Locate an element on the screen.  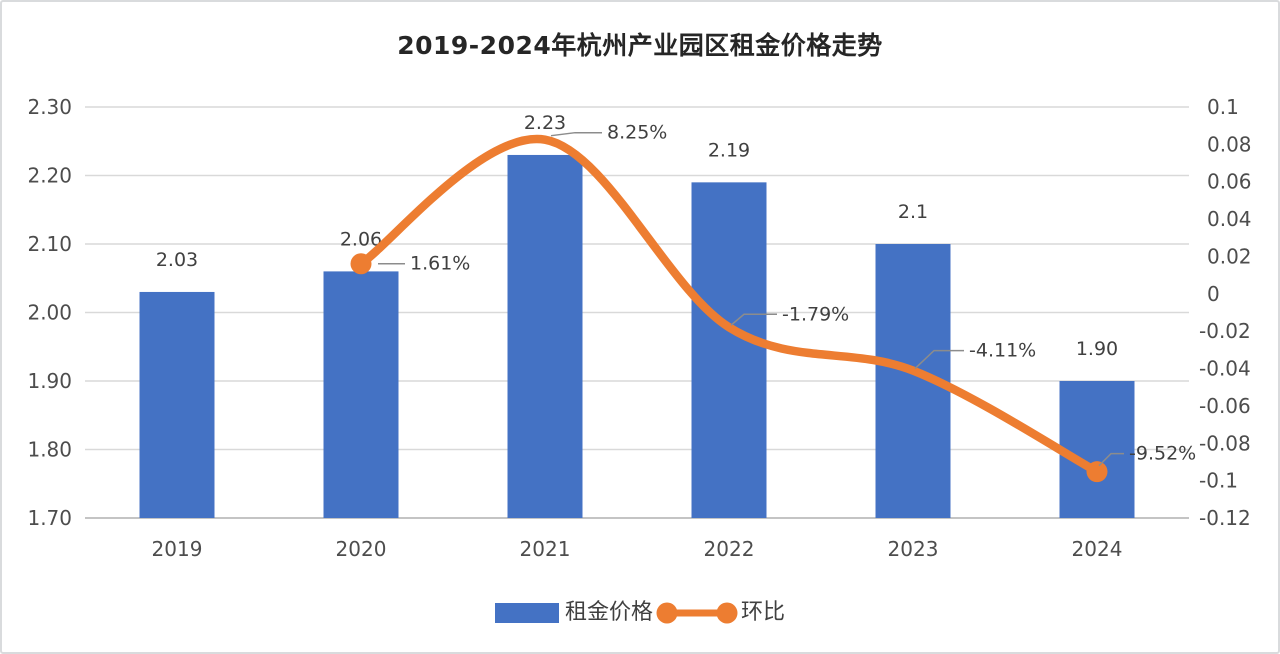
left-axis-tick: 2.00 is located at coordinates (49, 313).